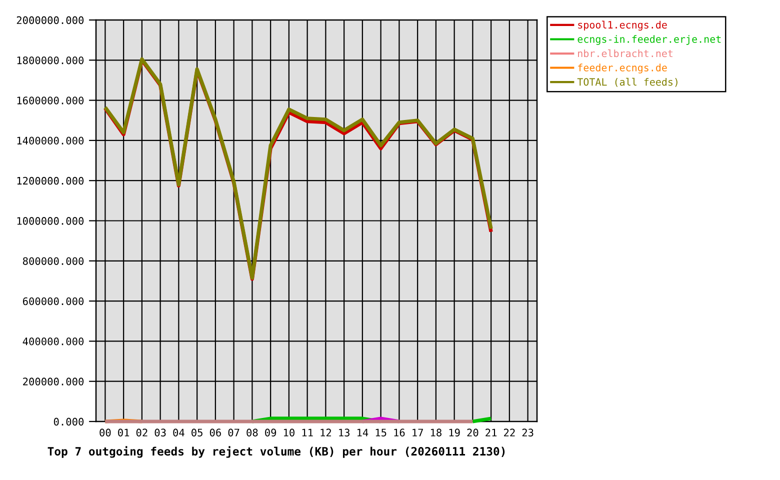 The height and width of the screenshot is (480, 780). I want to click on x-tick-label: 10, so click(289, 432).